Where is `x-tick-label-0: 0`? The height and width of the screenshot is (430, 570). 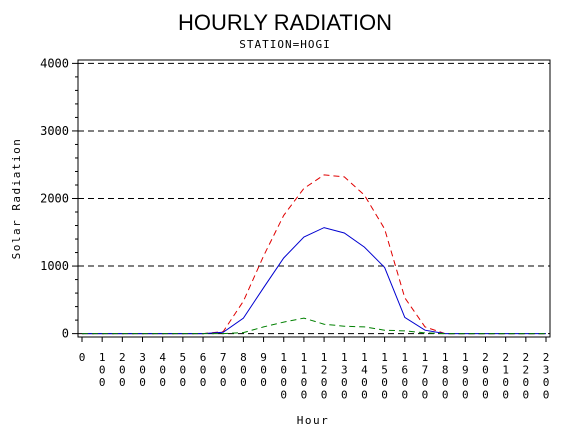 x-tick-label-0: 0 is located at coordinates (82, 357).